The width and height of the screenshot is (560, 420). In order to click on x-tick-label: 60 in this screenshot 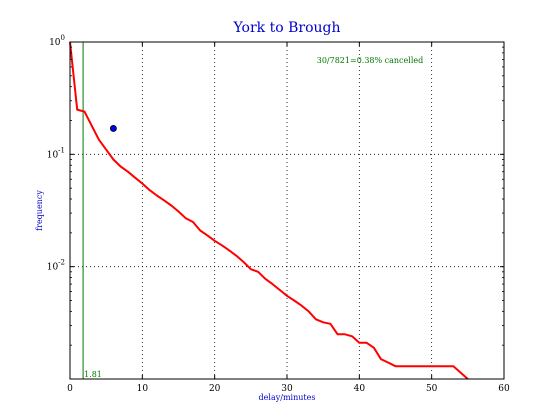, I will do `click(504, 389)`.